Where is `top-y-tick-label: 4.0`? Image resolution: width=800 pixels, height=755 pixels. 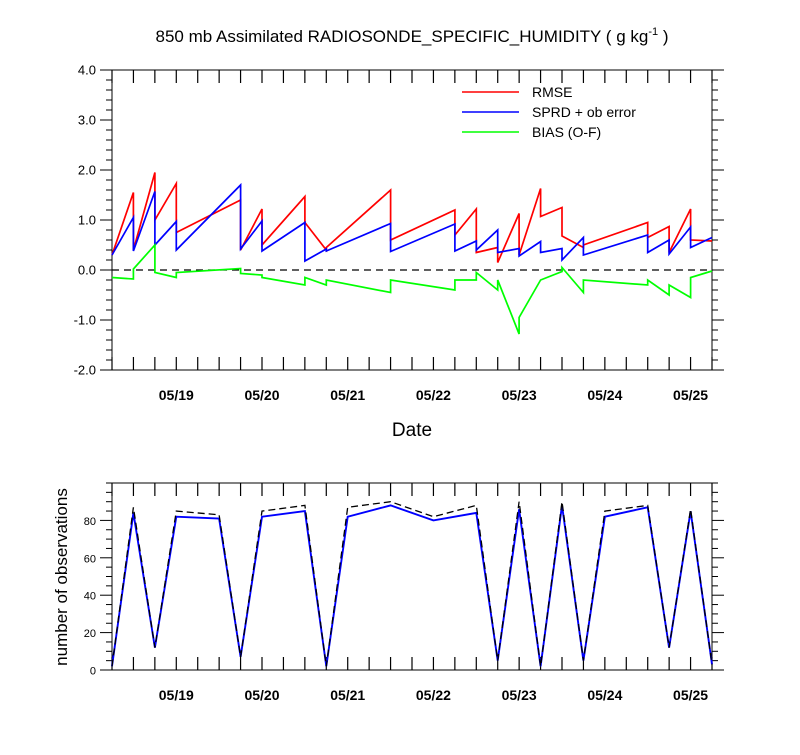
top-y-tick-label: 4.0 is located at coordinates (87, 70).